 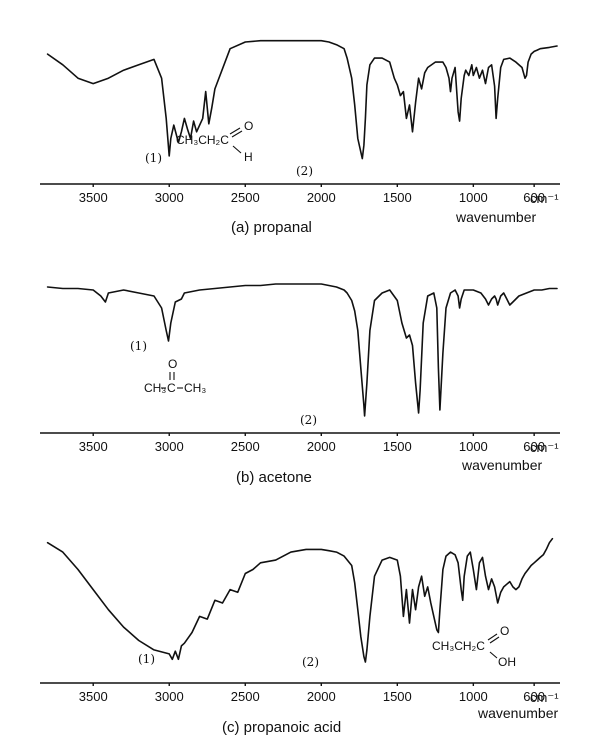 What do you see at coordinates (274, 477) in the screenshot?
I see `panel-caption: (b) acetone` at bounding box center [274, 477].